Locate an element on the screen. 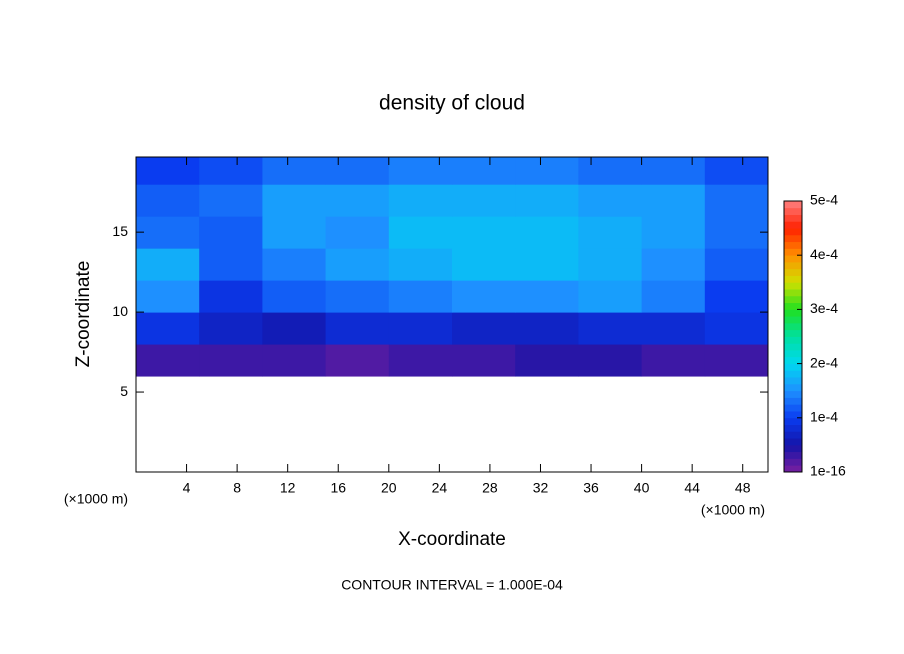 The height and width of the screenshot is (654, 904). x-axis-label: X-coordinate is located at coordinates (452, 539).